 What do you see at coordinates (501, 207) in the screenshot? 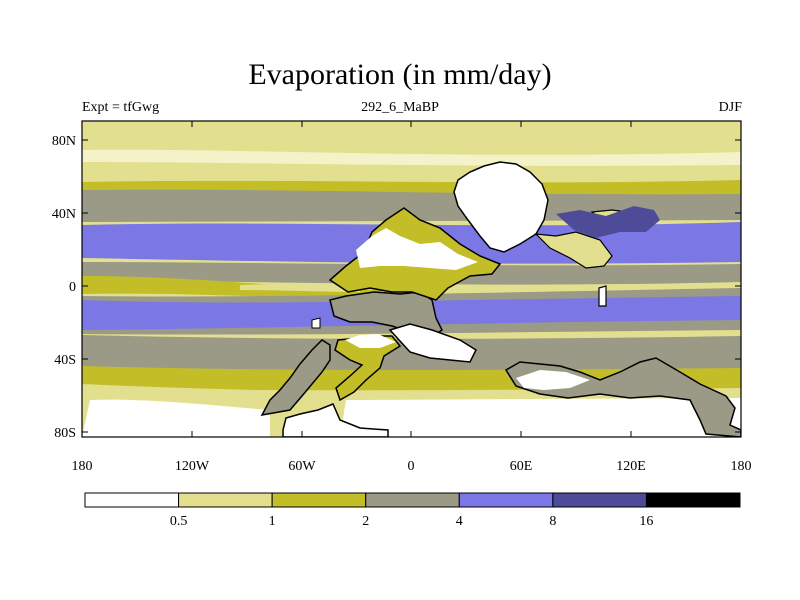
I see `high-latitude-white-region` at bounding box center [501, 207].